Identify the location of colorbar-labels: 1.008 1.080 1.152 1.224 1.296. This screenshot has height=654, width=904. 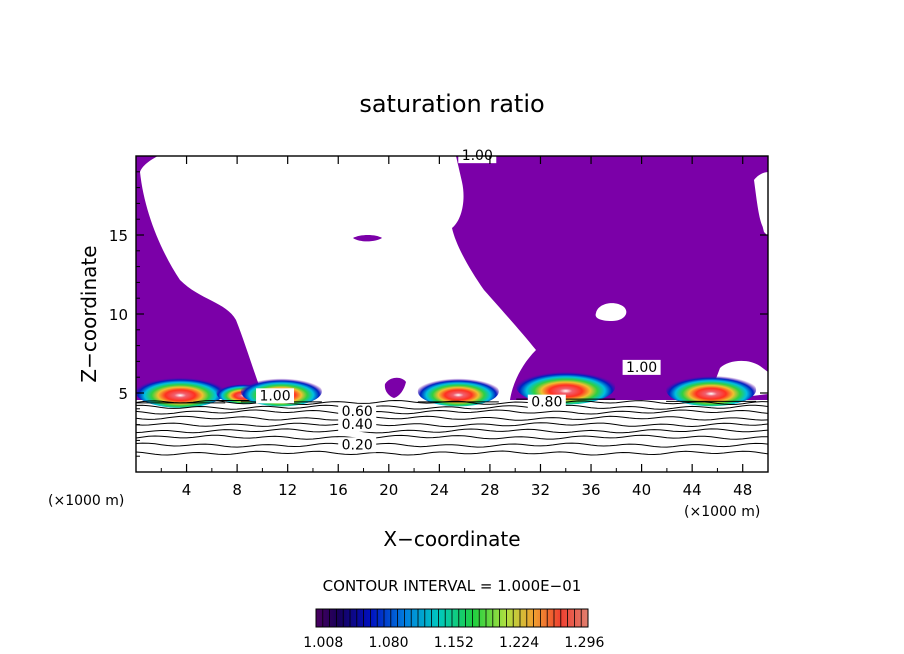
(453, 643).